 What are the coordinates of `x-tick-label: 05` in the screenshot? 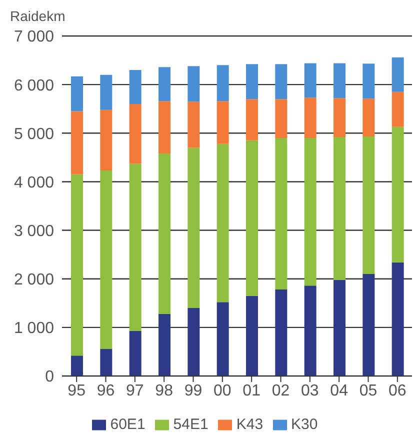 It's located at (368, 391).